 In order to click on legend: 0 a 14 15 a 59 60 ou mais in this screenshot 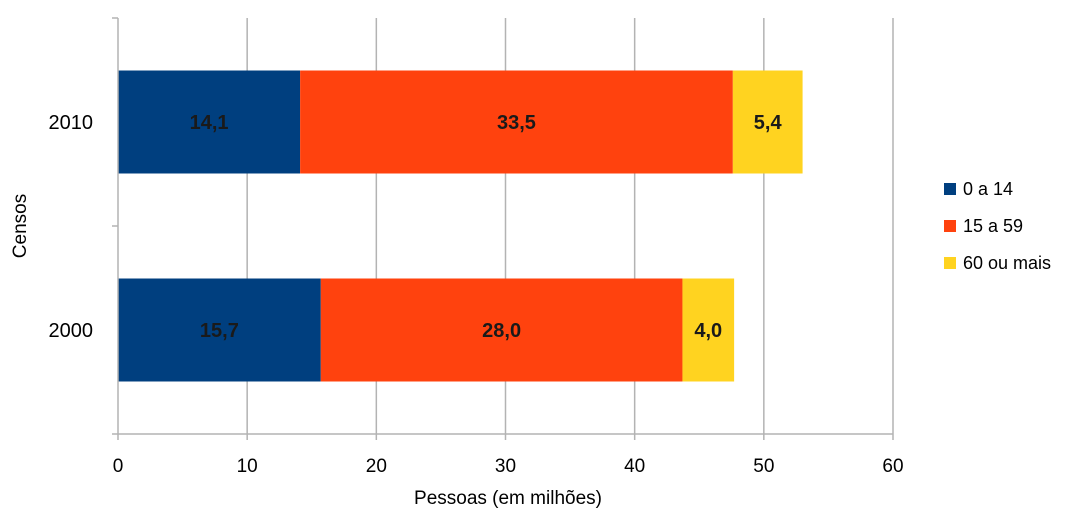, I will do `click(997, 226)`.